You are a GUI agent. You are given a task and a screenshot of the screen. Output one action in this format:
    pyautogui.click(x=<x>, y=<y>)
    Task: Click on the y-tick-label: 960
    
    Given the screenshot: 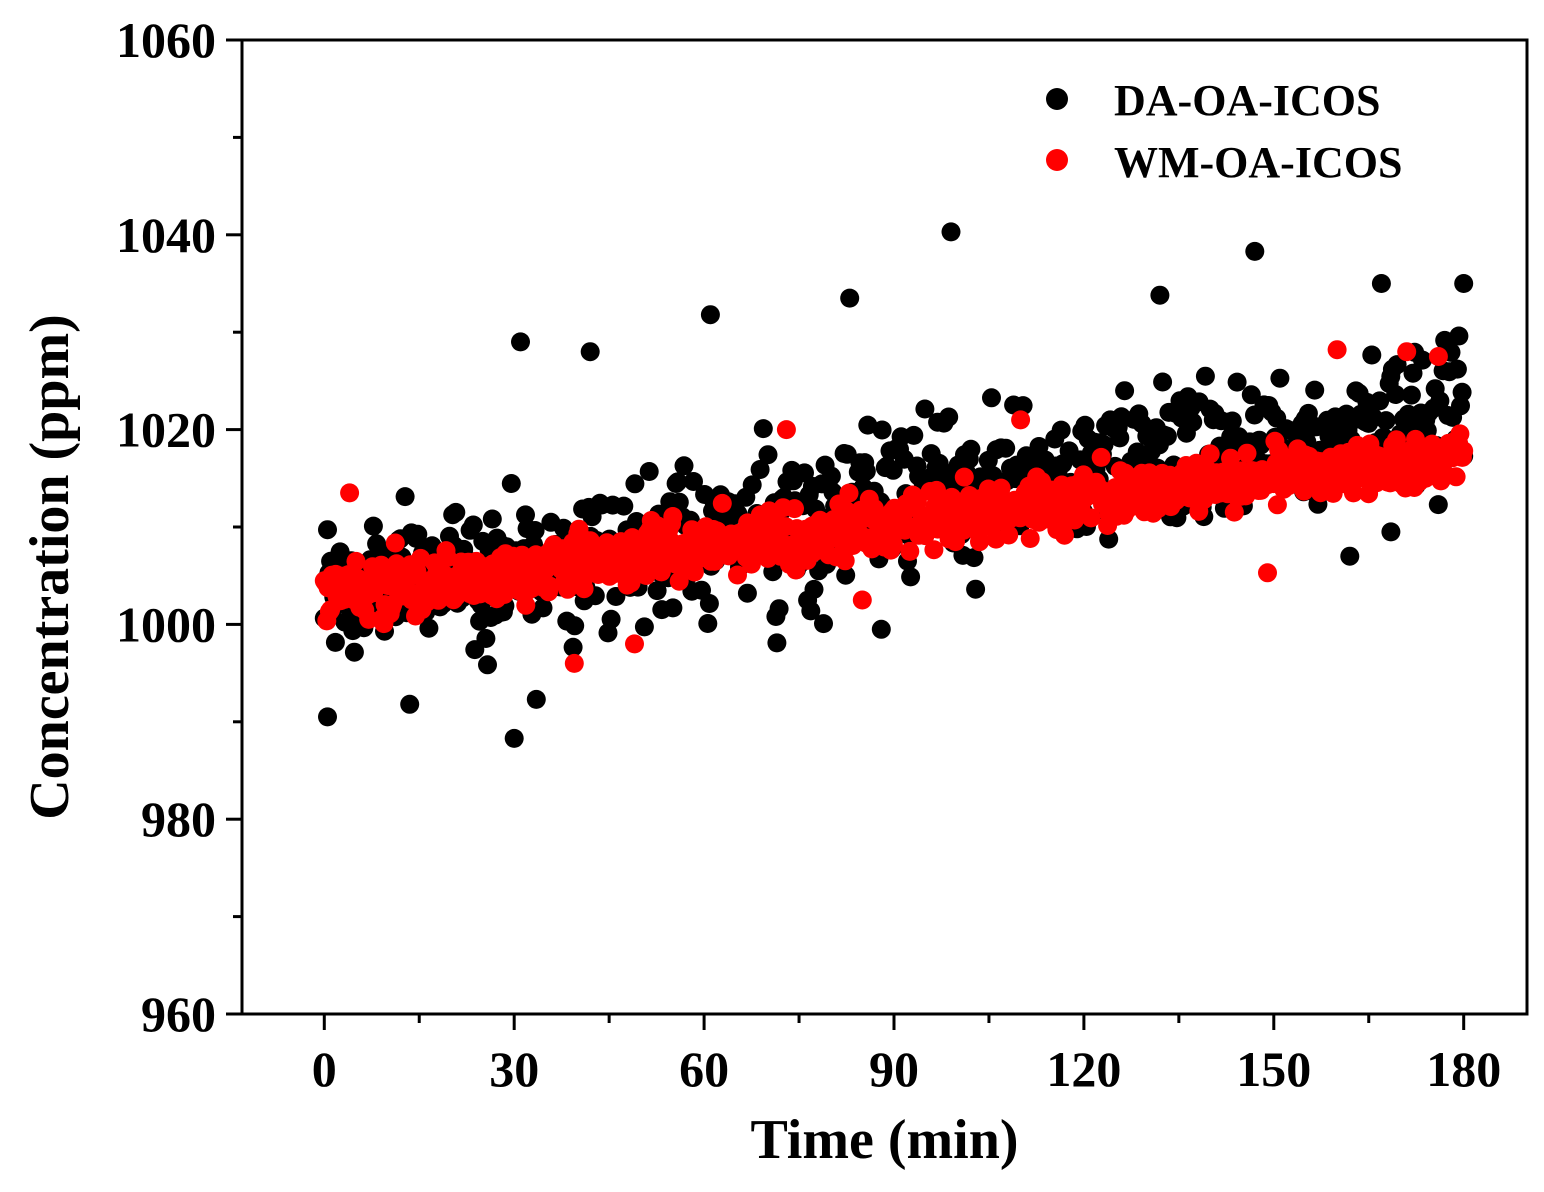 What is the action you would take?
    pyautogui.click(x=178, y=1014)
    